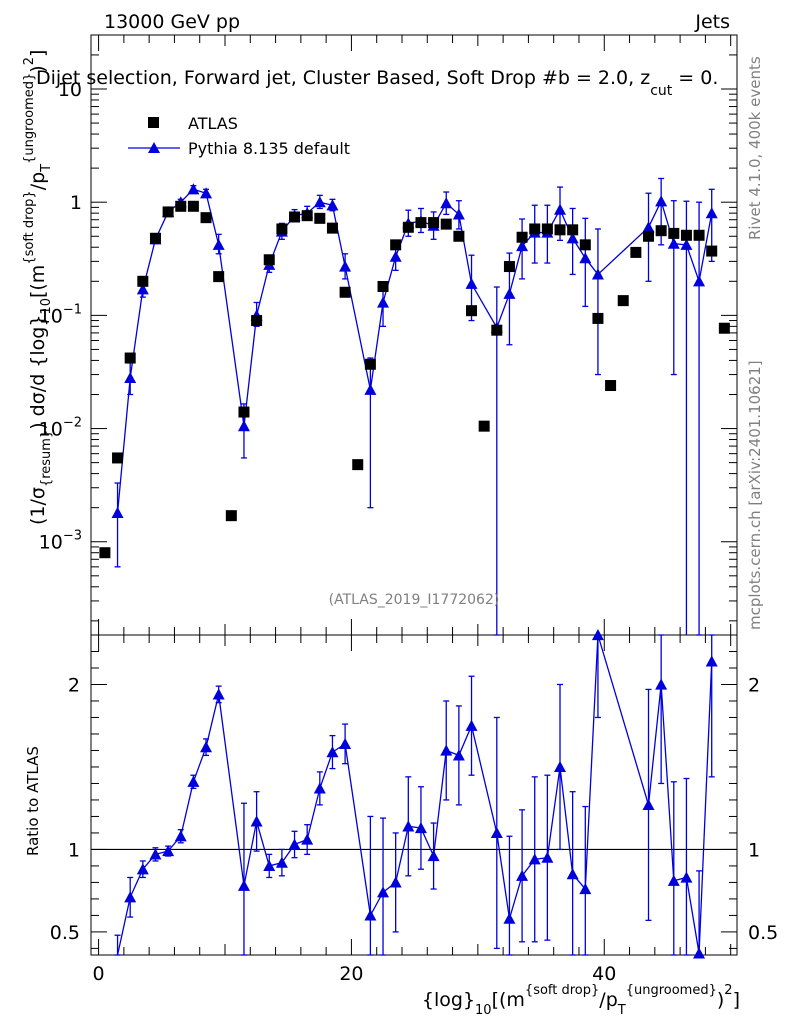  What do you see at coordinates (604, 974) in the screenshot?
I see `x-tick-label: 40` at bounding box center [604, 974].